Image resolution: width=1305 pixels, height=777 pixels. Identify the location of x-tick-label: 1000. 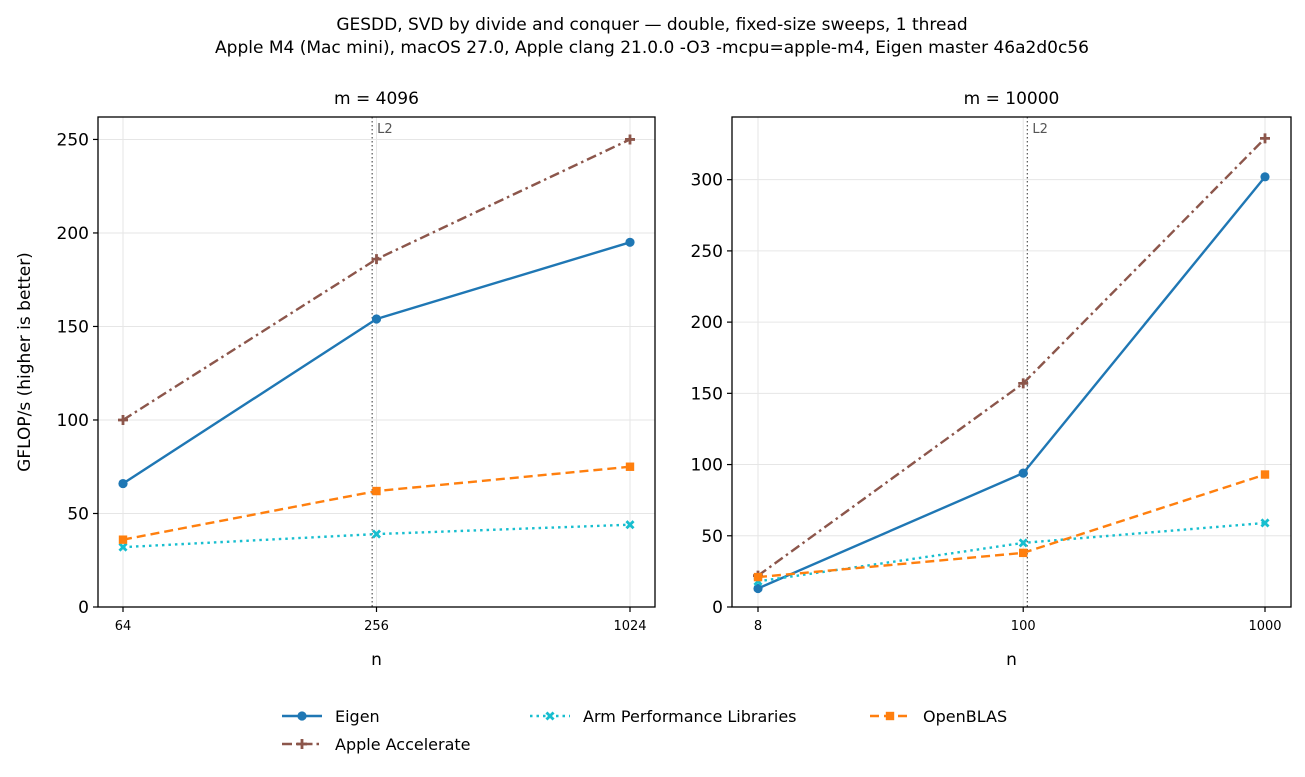
(1264, 626).